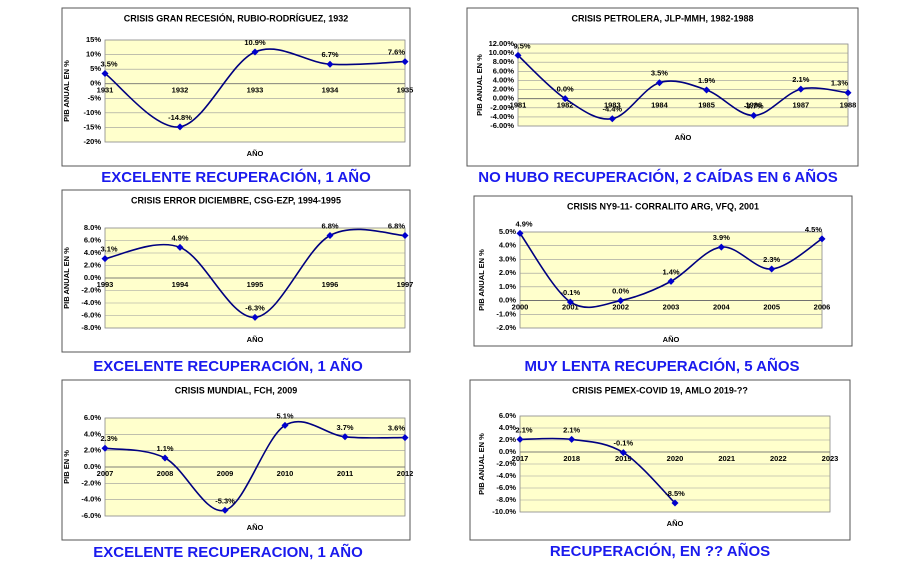 This screenshot has height=561, width=900. I want to click on data-label: -14.8%, so click(180, 117).